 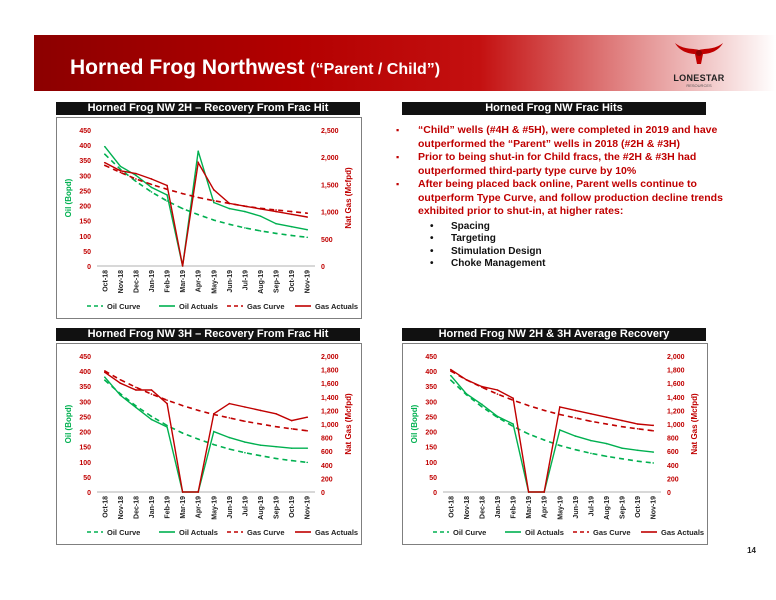 What do you see at coordinates (330, 398) in the screenshot?
I see `y2-tick-label: 1,400` at bounding box center [330, 398].